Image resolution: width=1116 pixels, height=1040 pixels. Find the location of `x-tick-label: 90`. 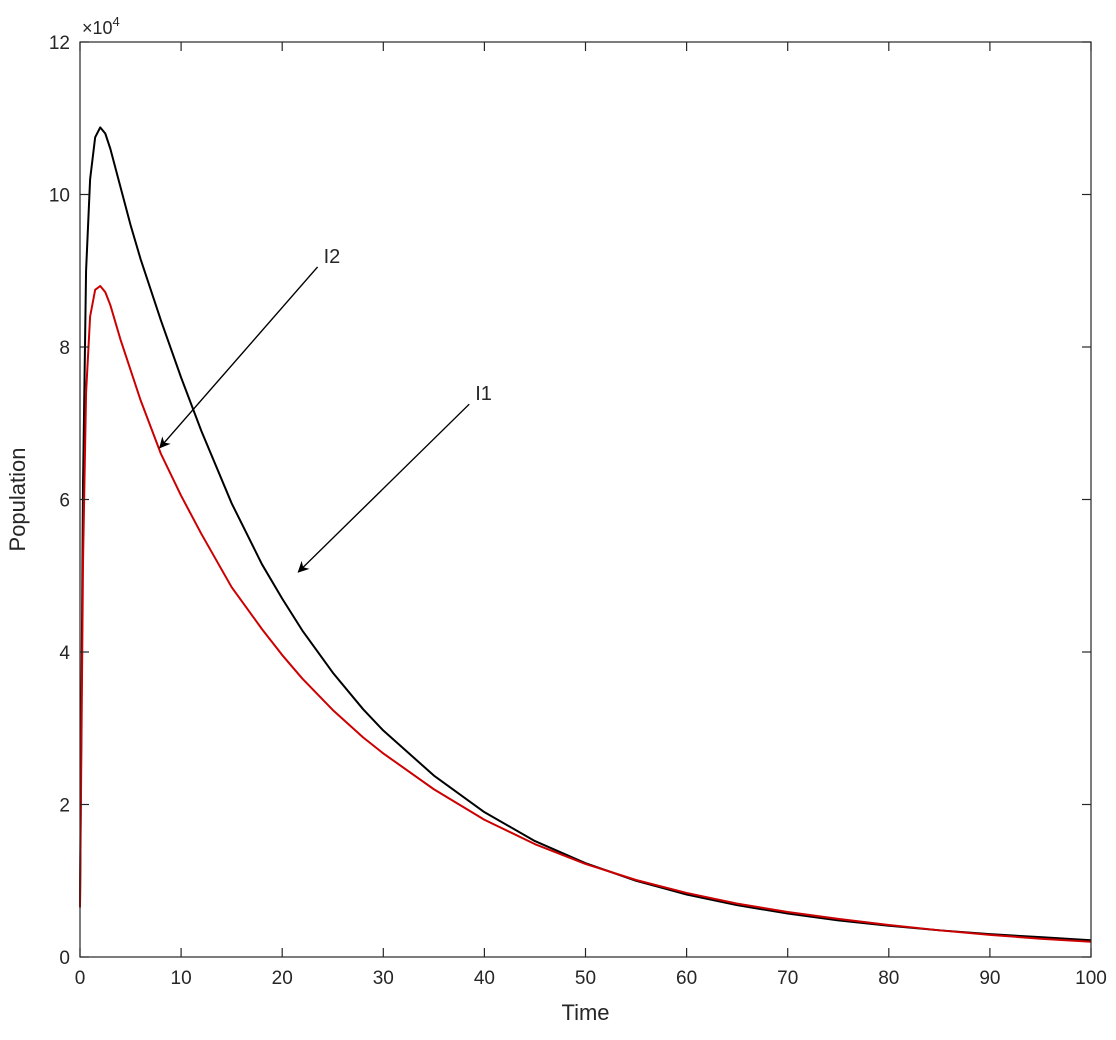

x-tick-label: 90 is located at coordinates (989, 978).